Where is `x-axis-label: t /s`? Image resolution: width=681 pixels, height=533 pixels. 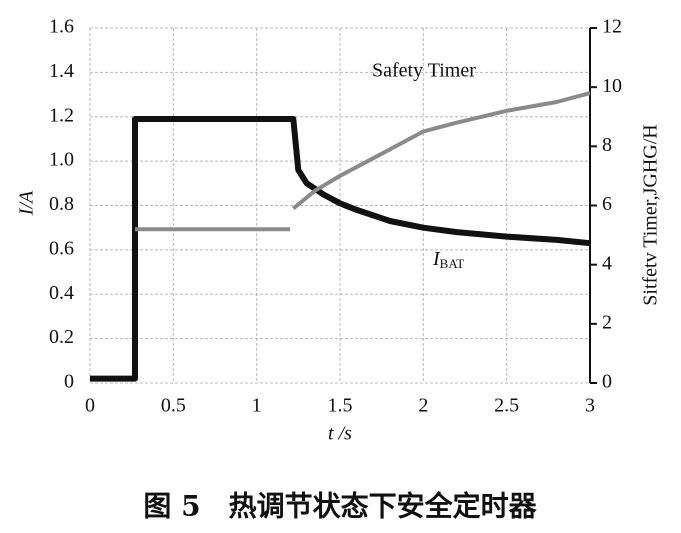
x-axis-label: t /s is located at coordinates (340, 434).